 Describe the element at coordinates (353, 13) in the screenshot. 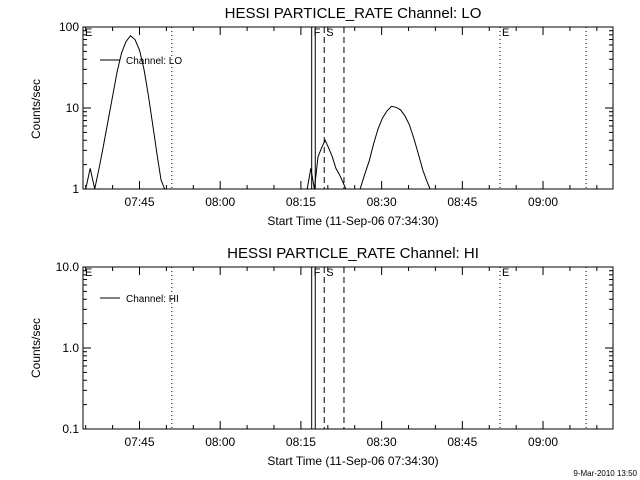

I see `chart-title-lo: HESSI PARTICLE_RATE Channel: LO` at that location.